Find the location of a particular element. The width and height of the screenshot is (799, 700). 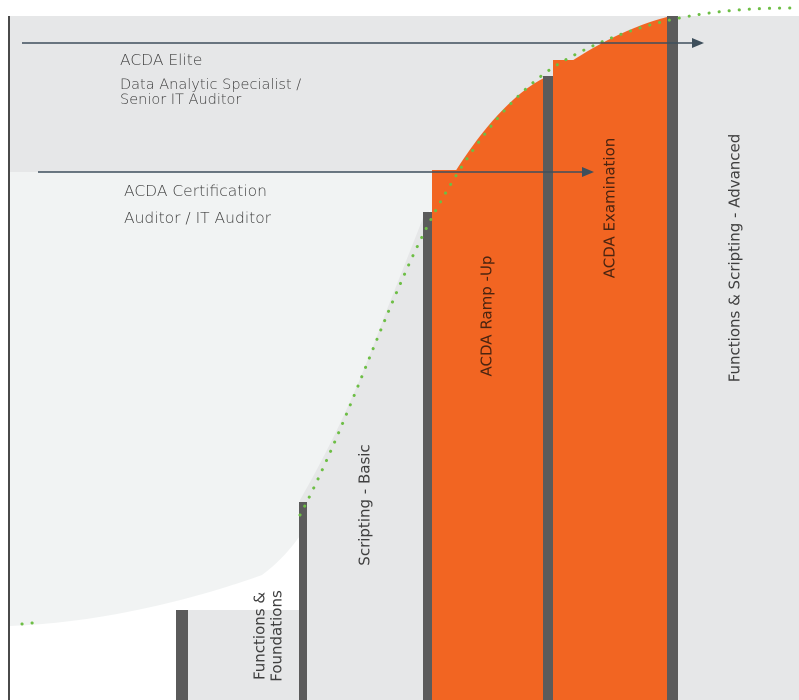

stage-examination-column is located at coordinates (610, 380).